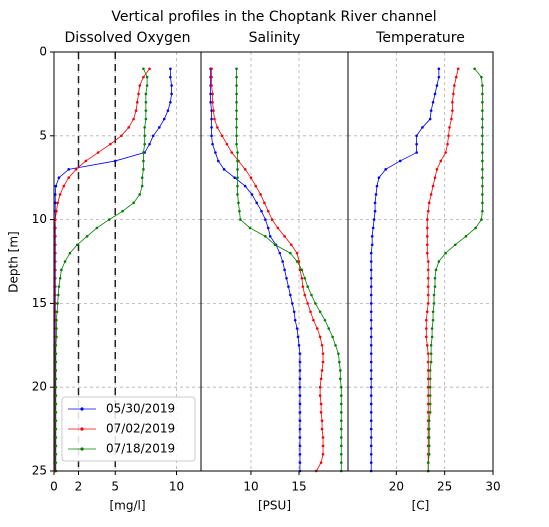  What do you see at coordinates (115, 487) in the screenshot?
I see `x-tick-label: 5` at bounding box center [115, 487].